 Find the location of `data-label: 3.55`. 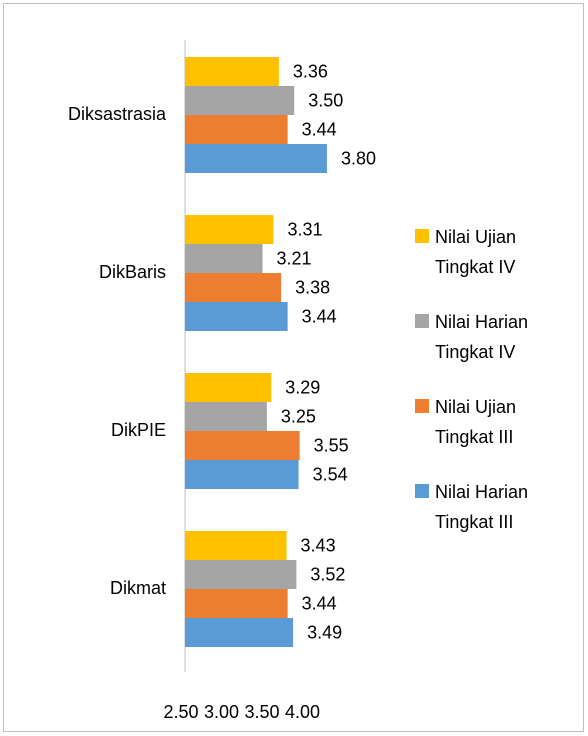

data-label: 3.55 is located at coordinates (331, 445).